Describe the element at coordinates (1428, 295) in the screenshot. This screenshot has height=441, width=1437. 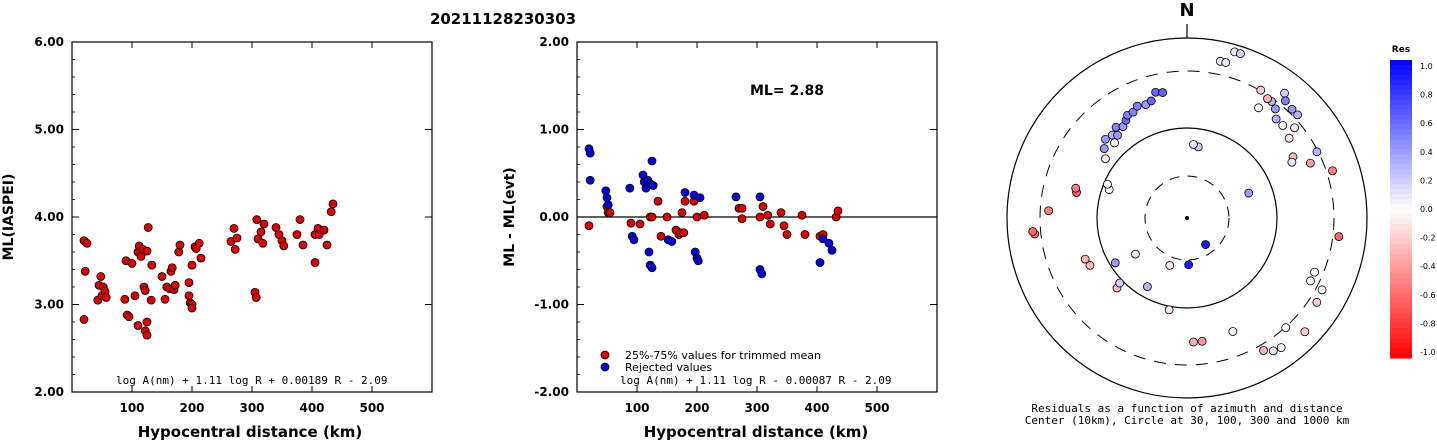
I see `colorbar-label: -0.6` at that location.